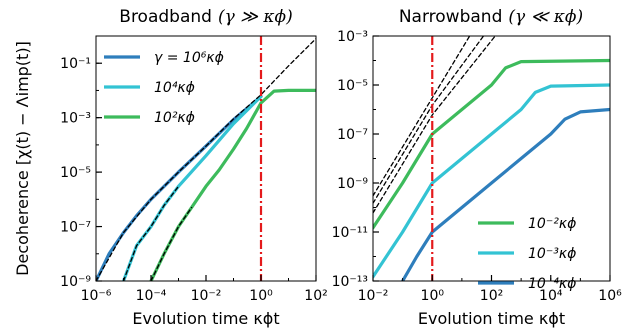 The height and width of the screenshot is (334, 644). I want to click on x-tick-label: 10⁻⁴, so click(151, 296).